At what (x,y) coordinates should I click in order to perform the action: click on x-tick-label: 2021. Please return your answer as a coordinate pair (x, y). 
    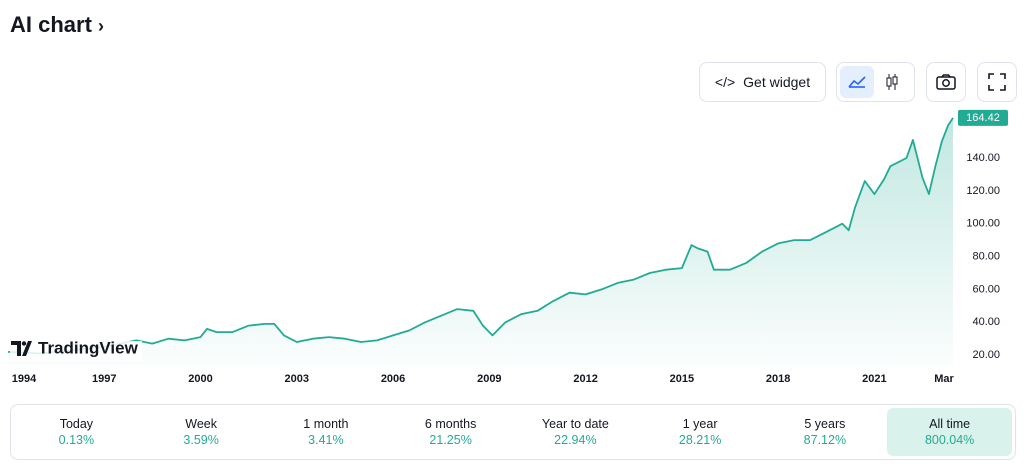
    Looking at the image, I should click on (874, 379).